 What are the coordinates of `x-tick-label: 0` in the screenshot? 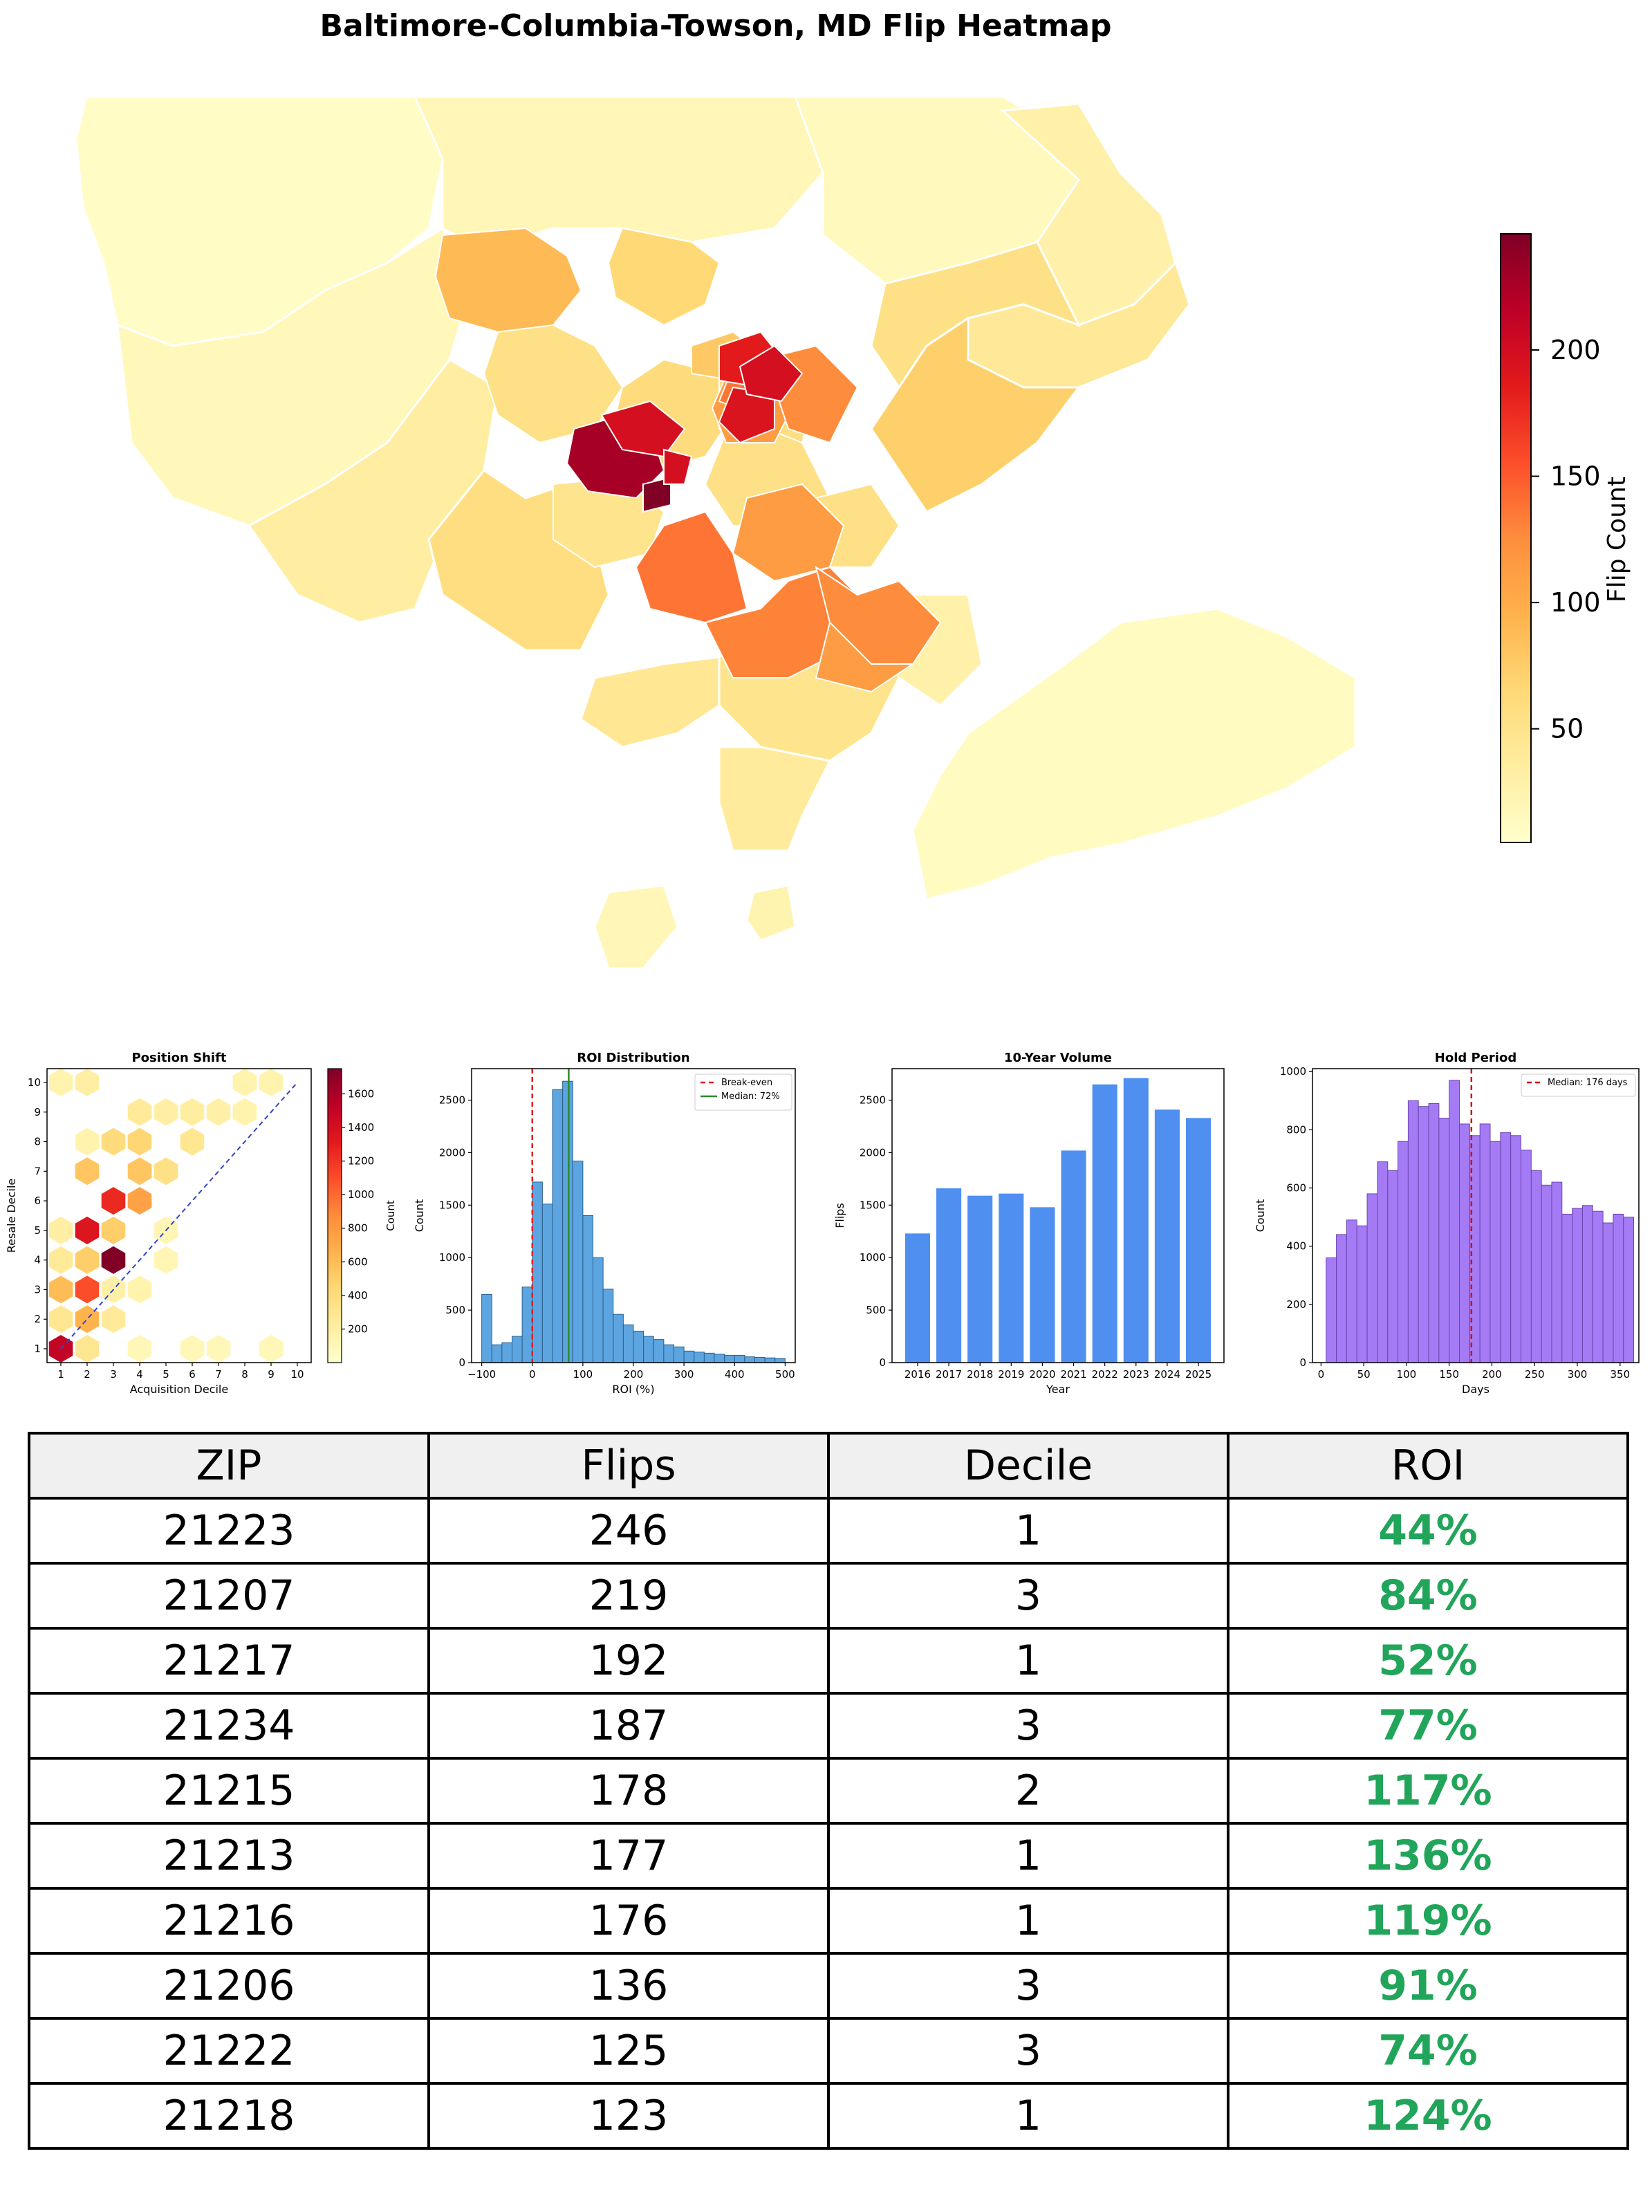 It's located at (1322, 1375).